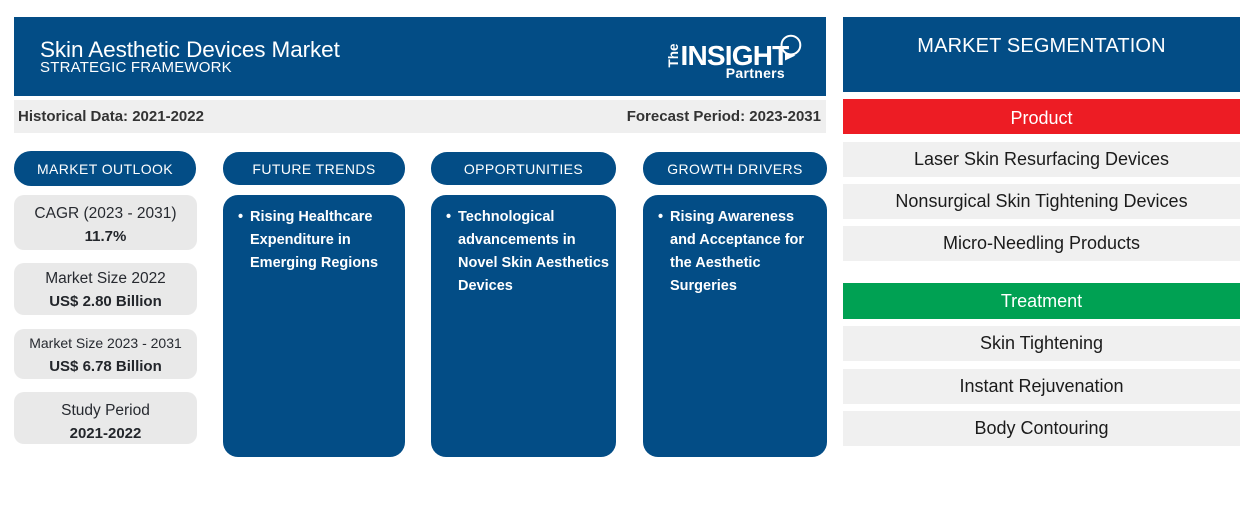 The height and width of the screenshot is (530, 1254). I want to click on svg-text: Partners, so click(755, 73).